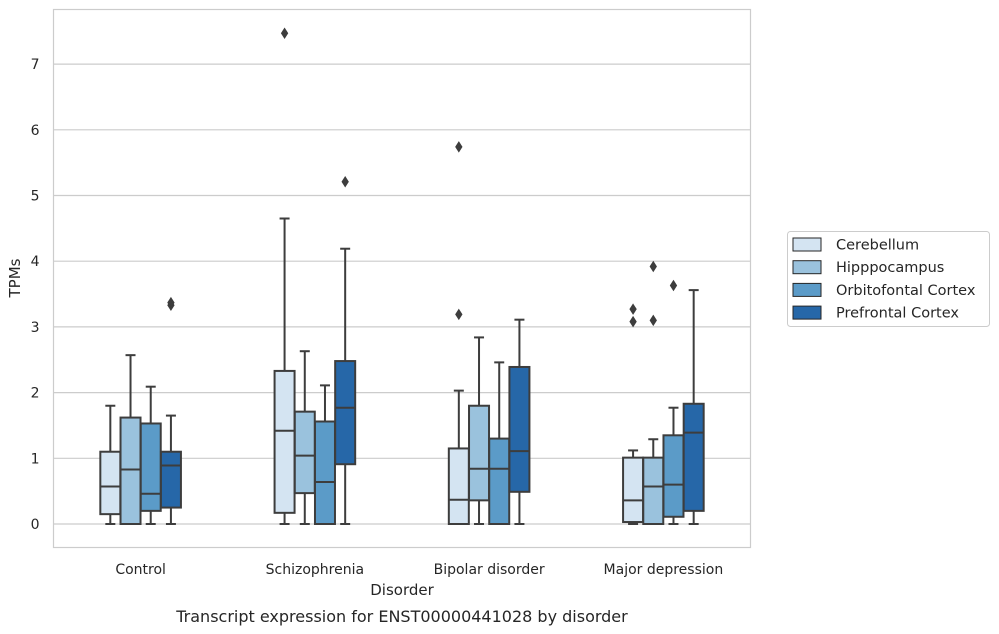  I want to click on y-tick-label: 1, so click(35, 459).